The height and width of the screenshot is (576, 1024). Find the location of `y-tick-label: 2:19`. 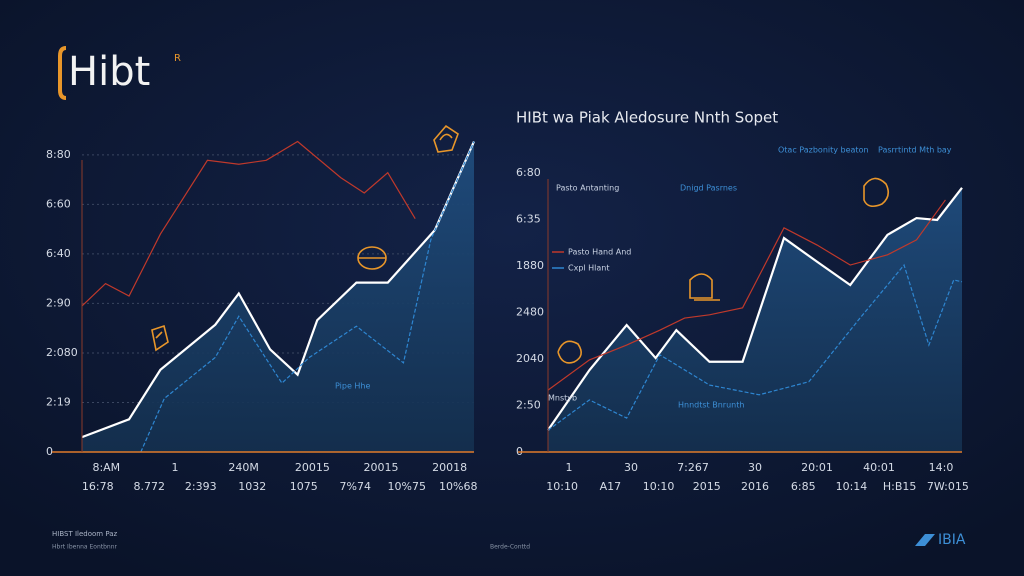

y-tick-label: 2:19 is located at coordinates (58, 401).